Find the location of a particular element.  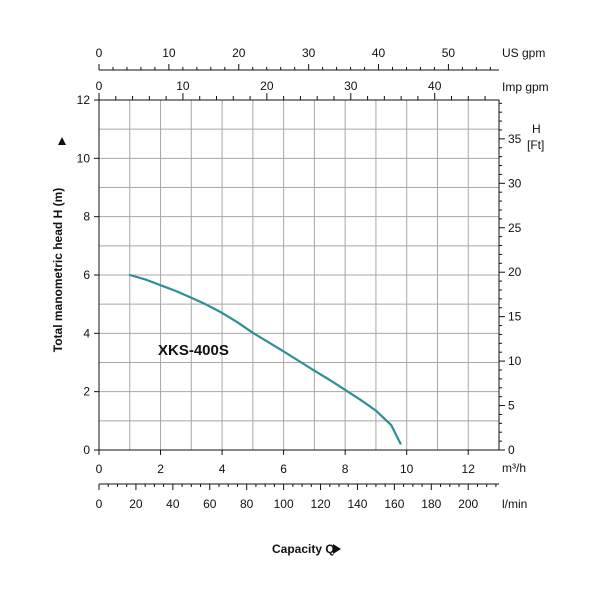

imp-gpm-tick-label: 10 is located at coordinates (183, 86).